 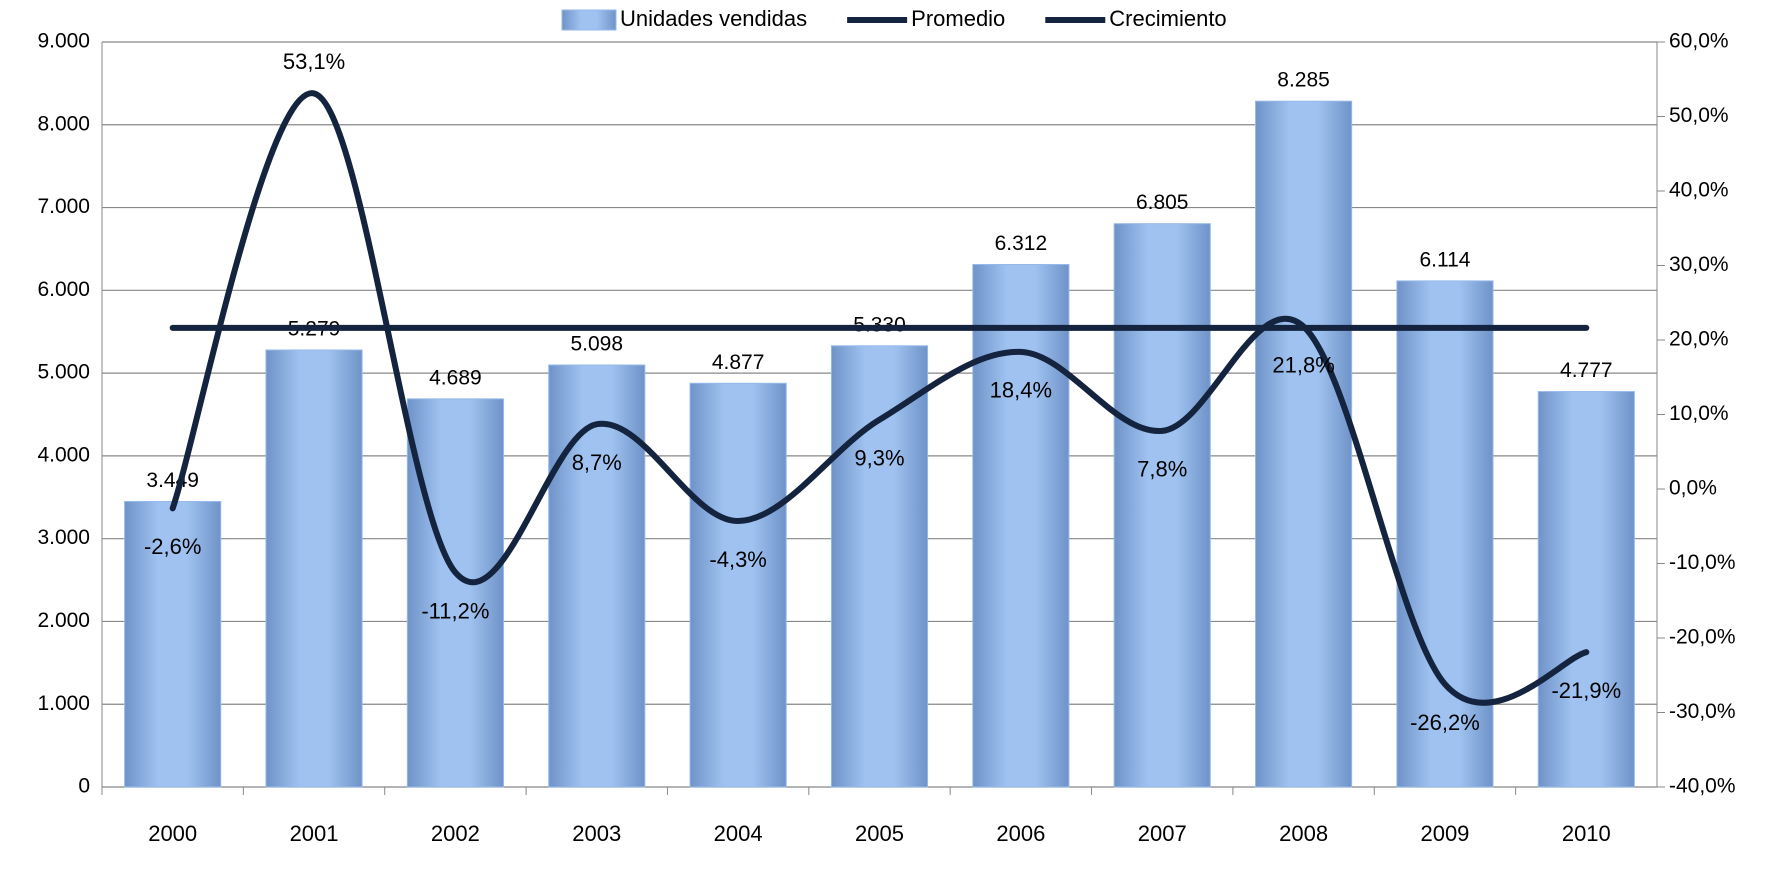 What do you see at coordinates (958, 18) in the screenshot?
I see `legend-label: Promedio` at bounding box center [958, 18].